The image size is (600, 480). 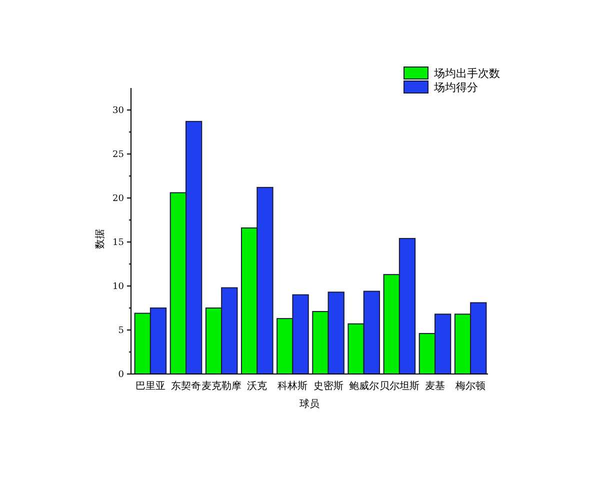 What do you see at coordinates (435, 386) in the screenshot?
I see `x-tick-label: 麦基` at bounding box center [435, 386].